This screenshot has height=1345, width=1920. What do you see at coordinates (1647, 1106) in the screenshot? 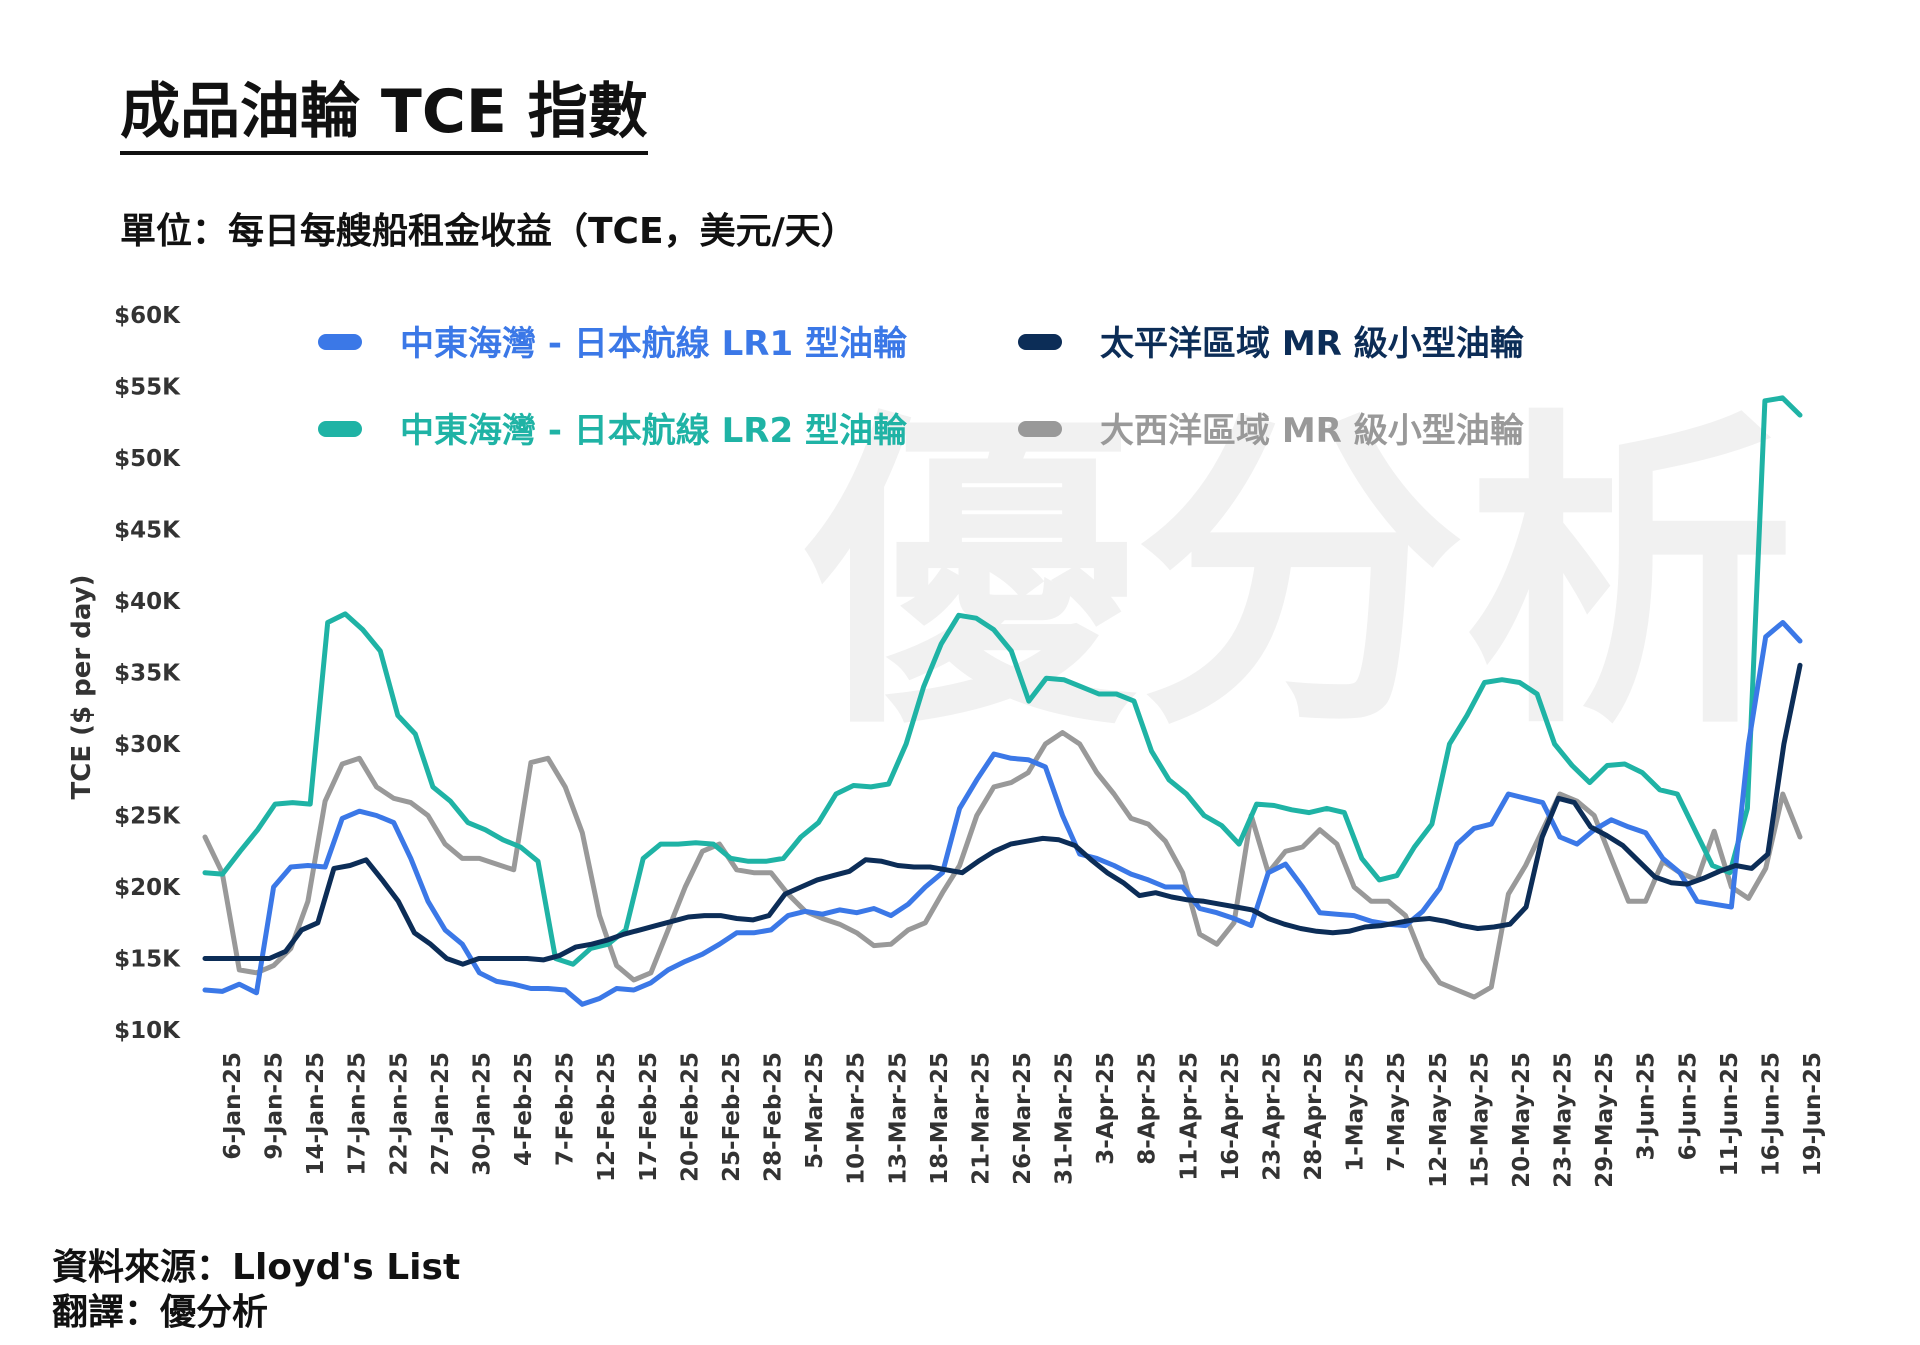
I see `x-tick-label: 3-Jun-25` at bounding box center [1647, 1106].